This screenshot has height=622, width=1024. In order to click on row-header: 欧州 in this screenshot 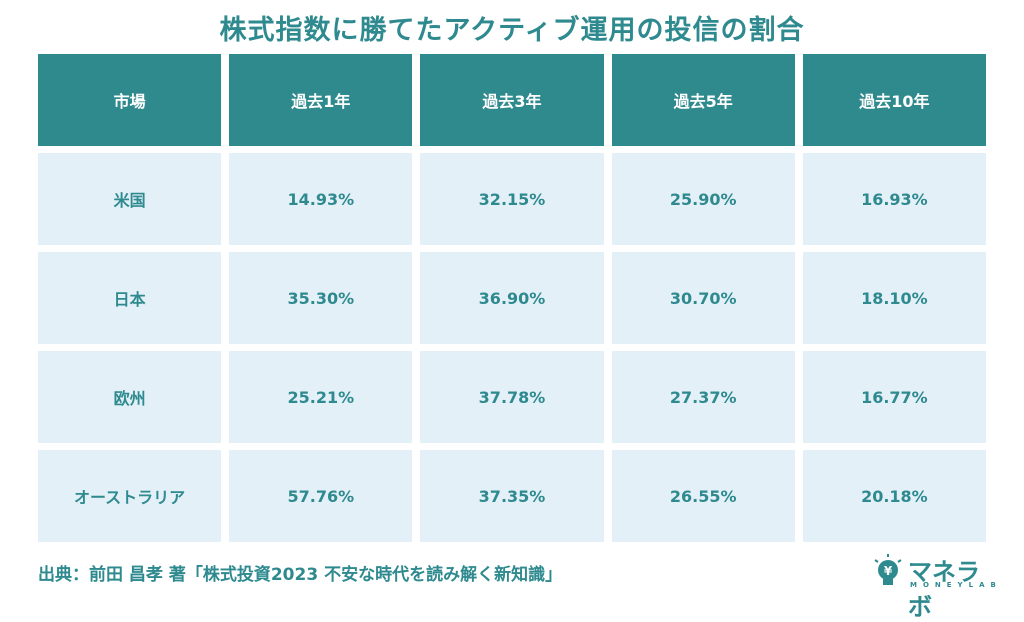, I will do `click(130, 397)`.